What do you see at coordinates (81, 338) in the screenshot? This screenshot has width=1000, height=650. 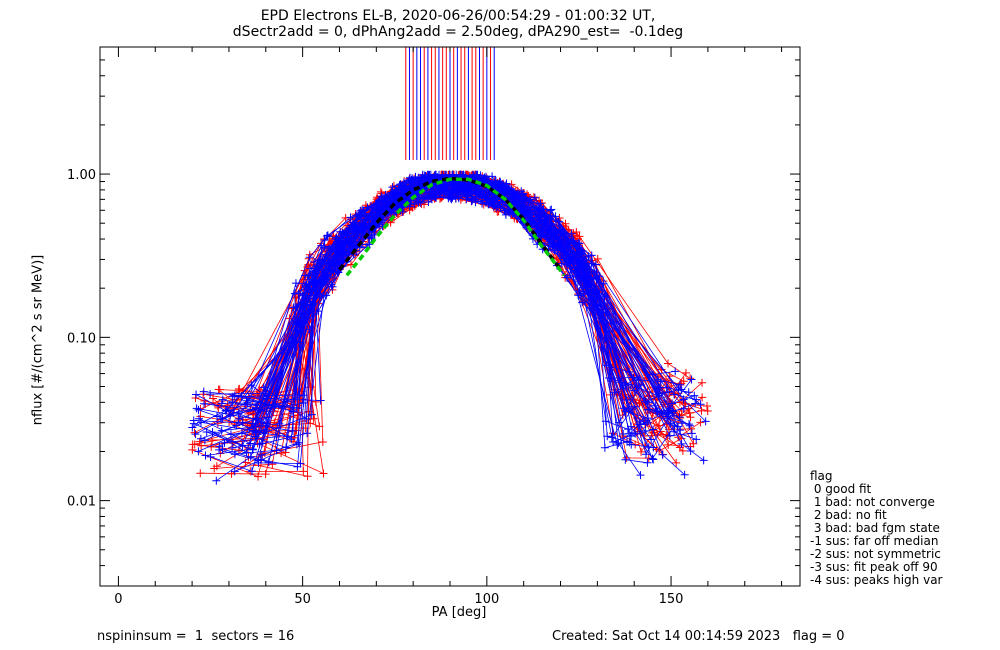 I see `y-tick-label: 0.10` at bounding box center [81, 338].